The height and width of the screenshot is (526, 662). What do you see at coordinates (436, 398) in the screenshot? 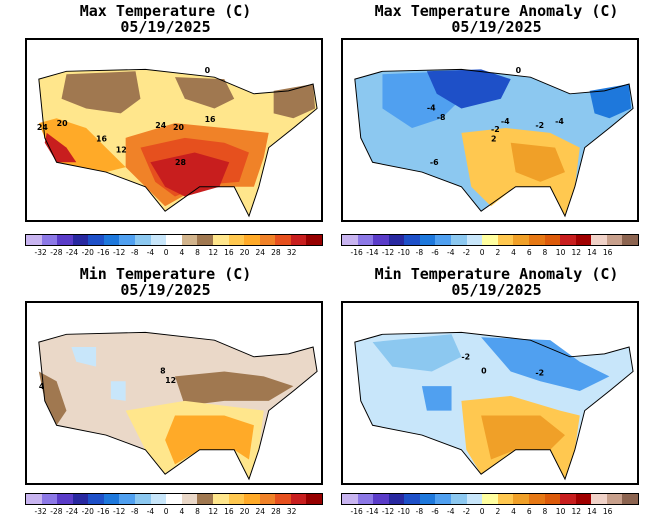
I see `cool-spot-rockies` at bounding box center [436, 398].